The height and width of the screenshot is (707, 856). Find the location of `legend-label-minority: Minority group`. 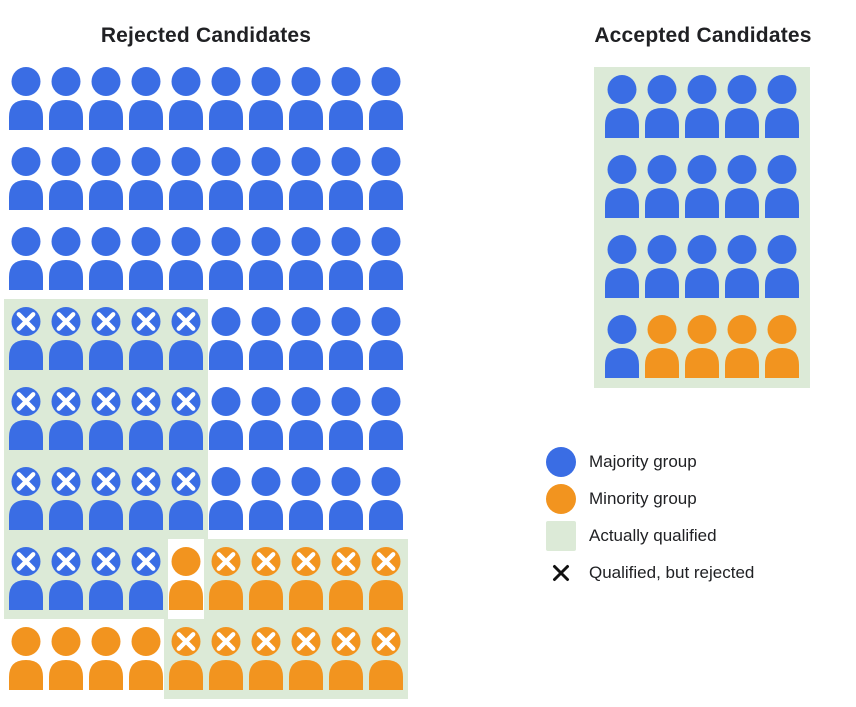

legend-label-minority: Minority group is located at coordinates (643, 498).